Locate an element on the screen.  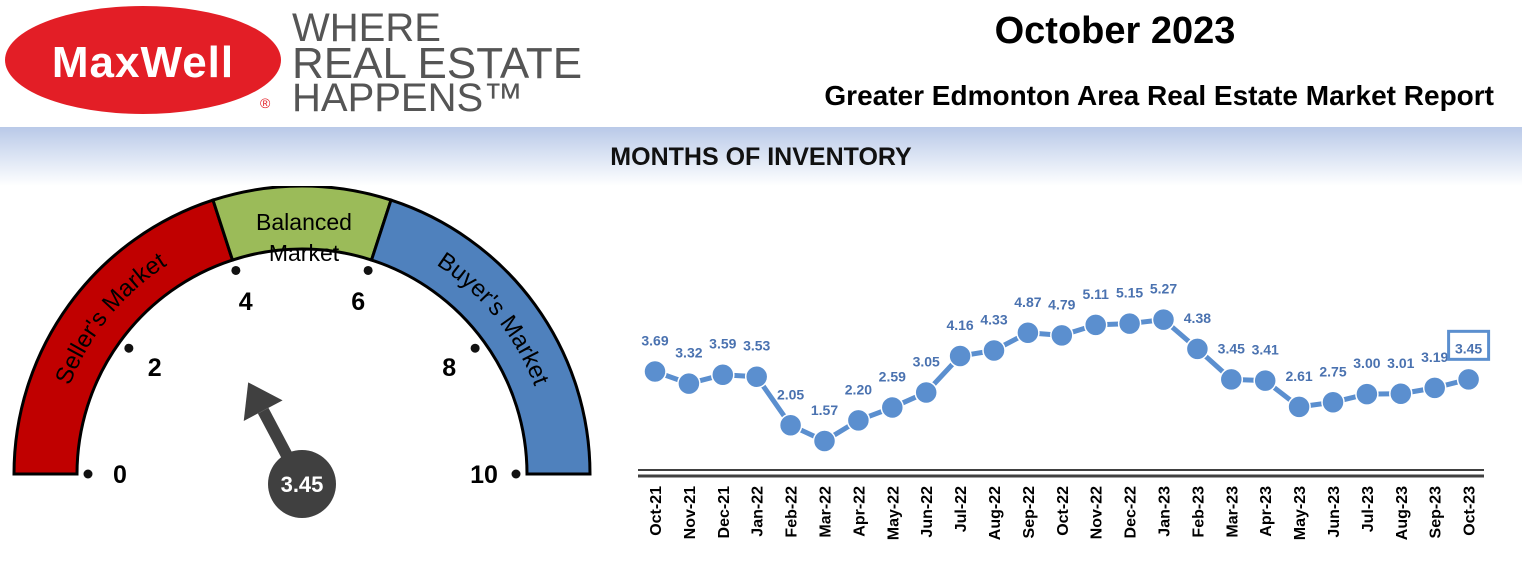
x-tick-label: Feb-22 is located at coordinates (792, 512).